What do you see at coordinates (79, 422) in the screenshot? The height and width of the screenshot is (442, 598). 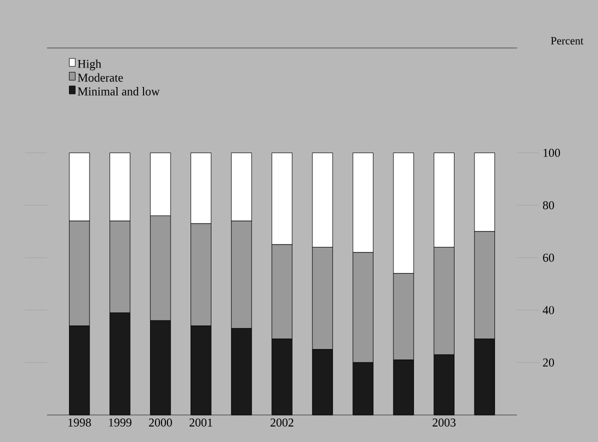 I see `x-tick-label: 1998` at bounding box center [79, 422].